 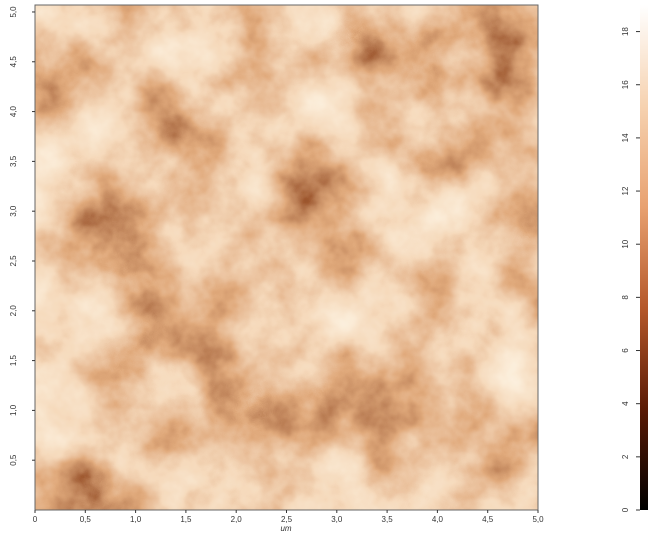 I want to click on colorbar-tick-label: 2, so click(x=625, y=456).